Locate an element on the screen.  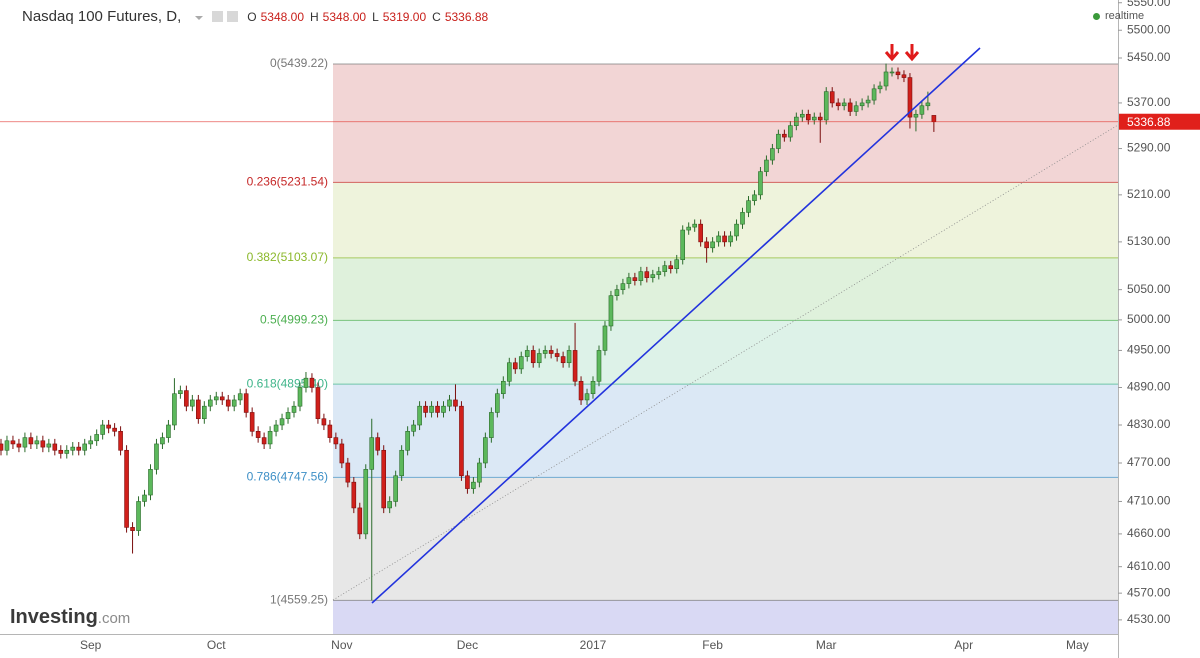
y-tick-label: 4770.00 is located at coordinates (1149, 462).